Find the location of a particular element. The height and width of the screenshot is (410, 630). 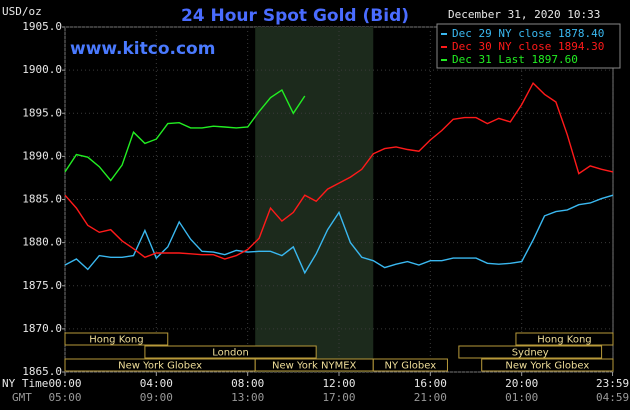

legend-box is located at coordinates (528, 46).